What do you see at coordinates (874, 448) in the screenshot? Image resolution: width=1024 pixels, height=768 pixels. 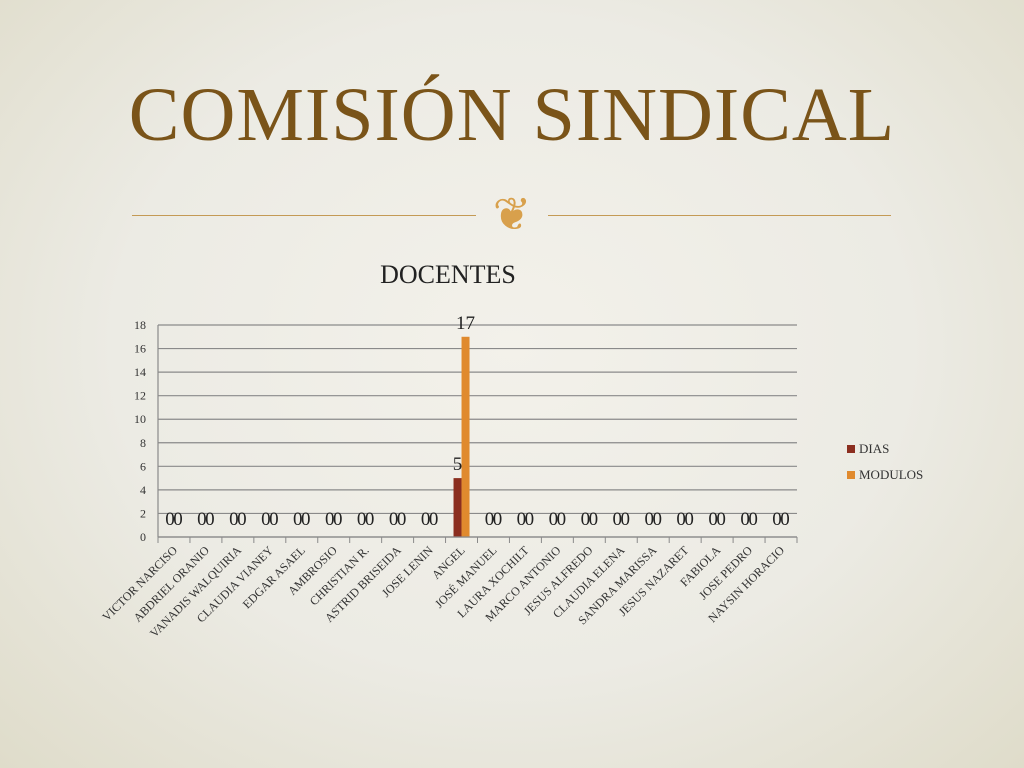 I see `legend-label-dias: DIAS` at bounding box center [874, 448].